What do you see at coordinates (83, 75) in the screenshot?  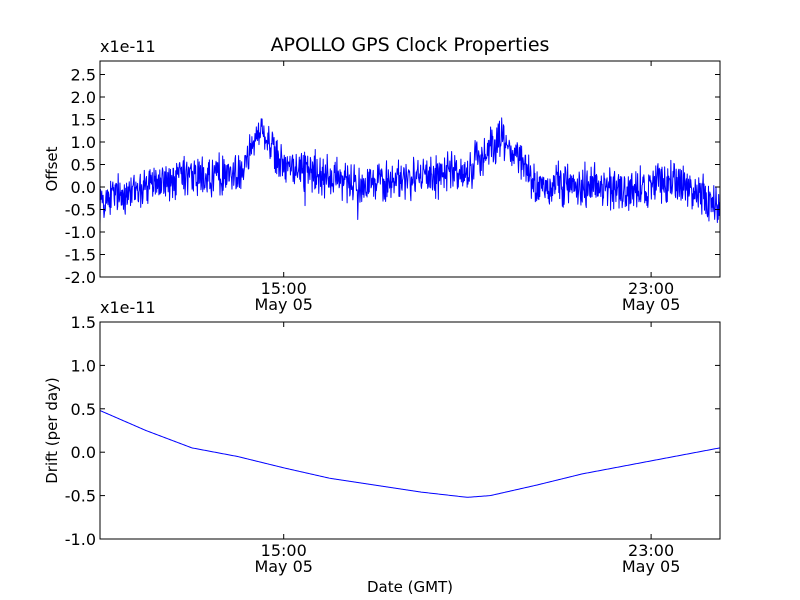 I see `y-tick-label: 2.5` at bounding box center [83, 75].